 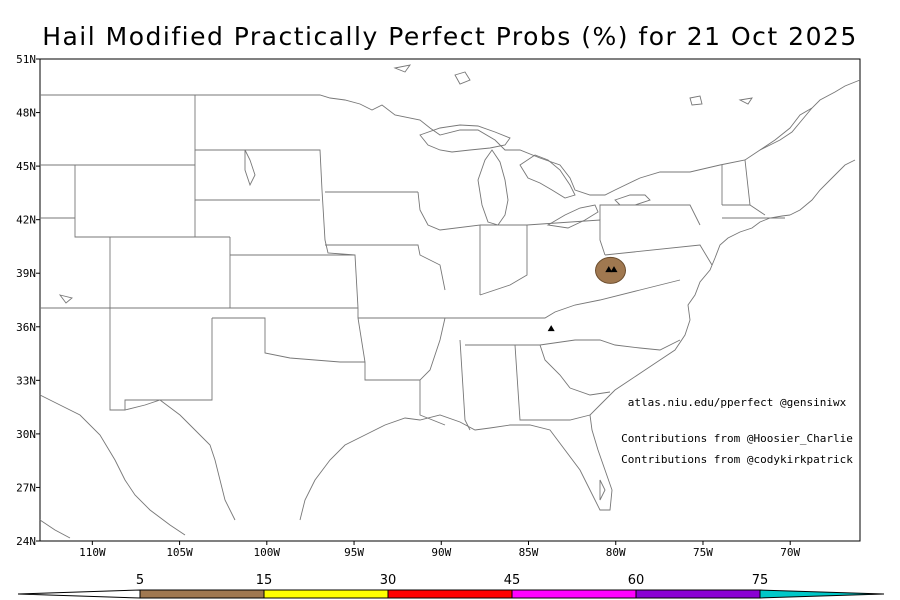 I want to click on great-lakes, so click(x=447, y=176).